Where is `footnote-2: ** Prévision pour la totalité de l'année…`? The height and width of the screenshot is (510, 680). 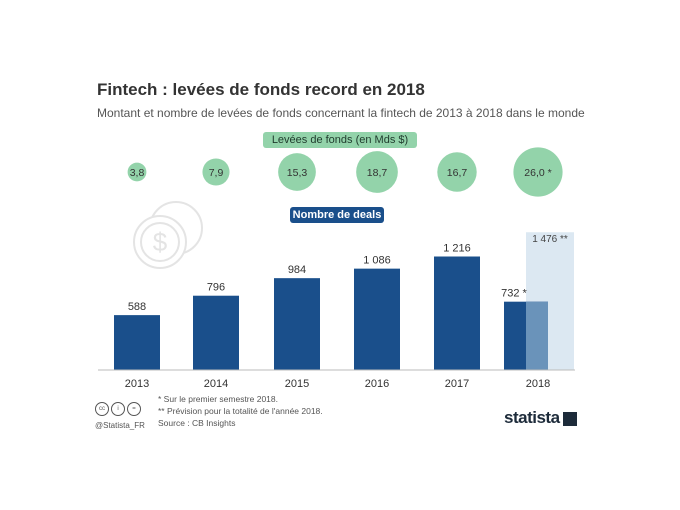
footnote-2: ** Prévision pour la totalité de l'année… is located at coordinates (240, 411).